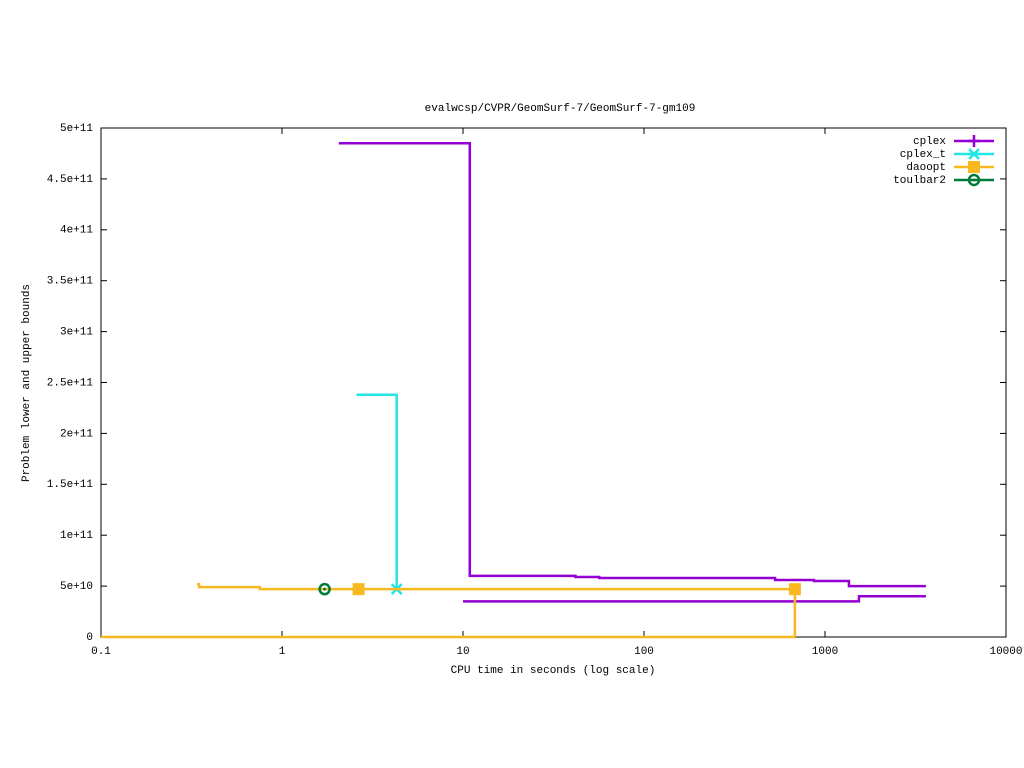  Describe the element at coordinates (101, 652) in the screenshot. I see `x-tick-label: 0.1` at that location.